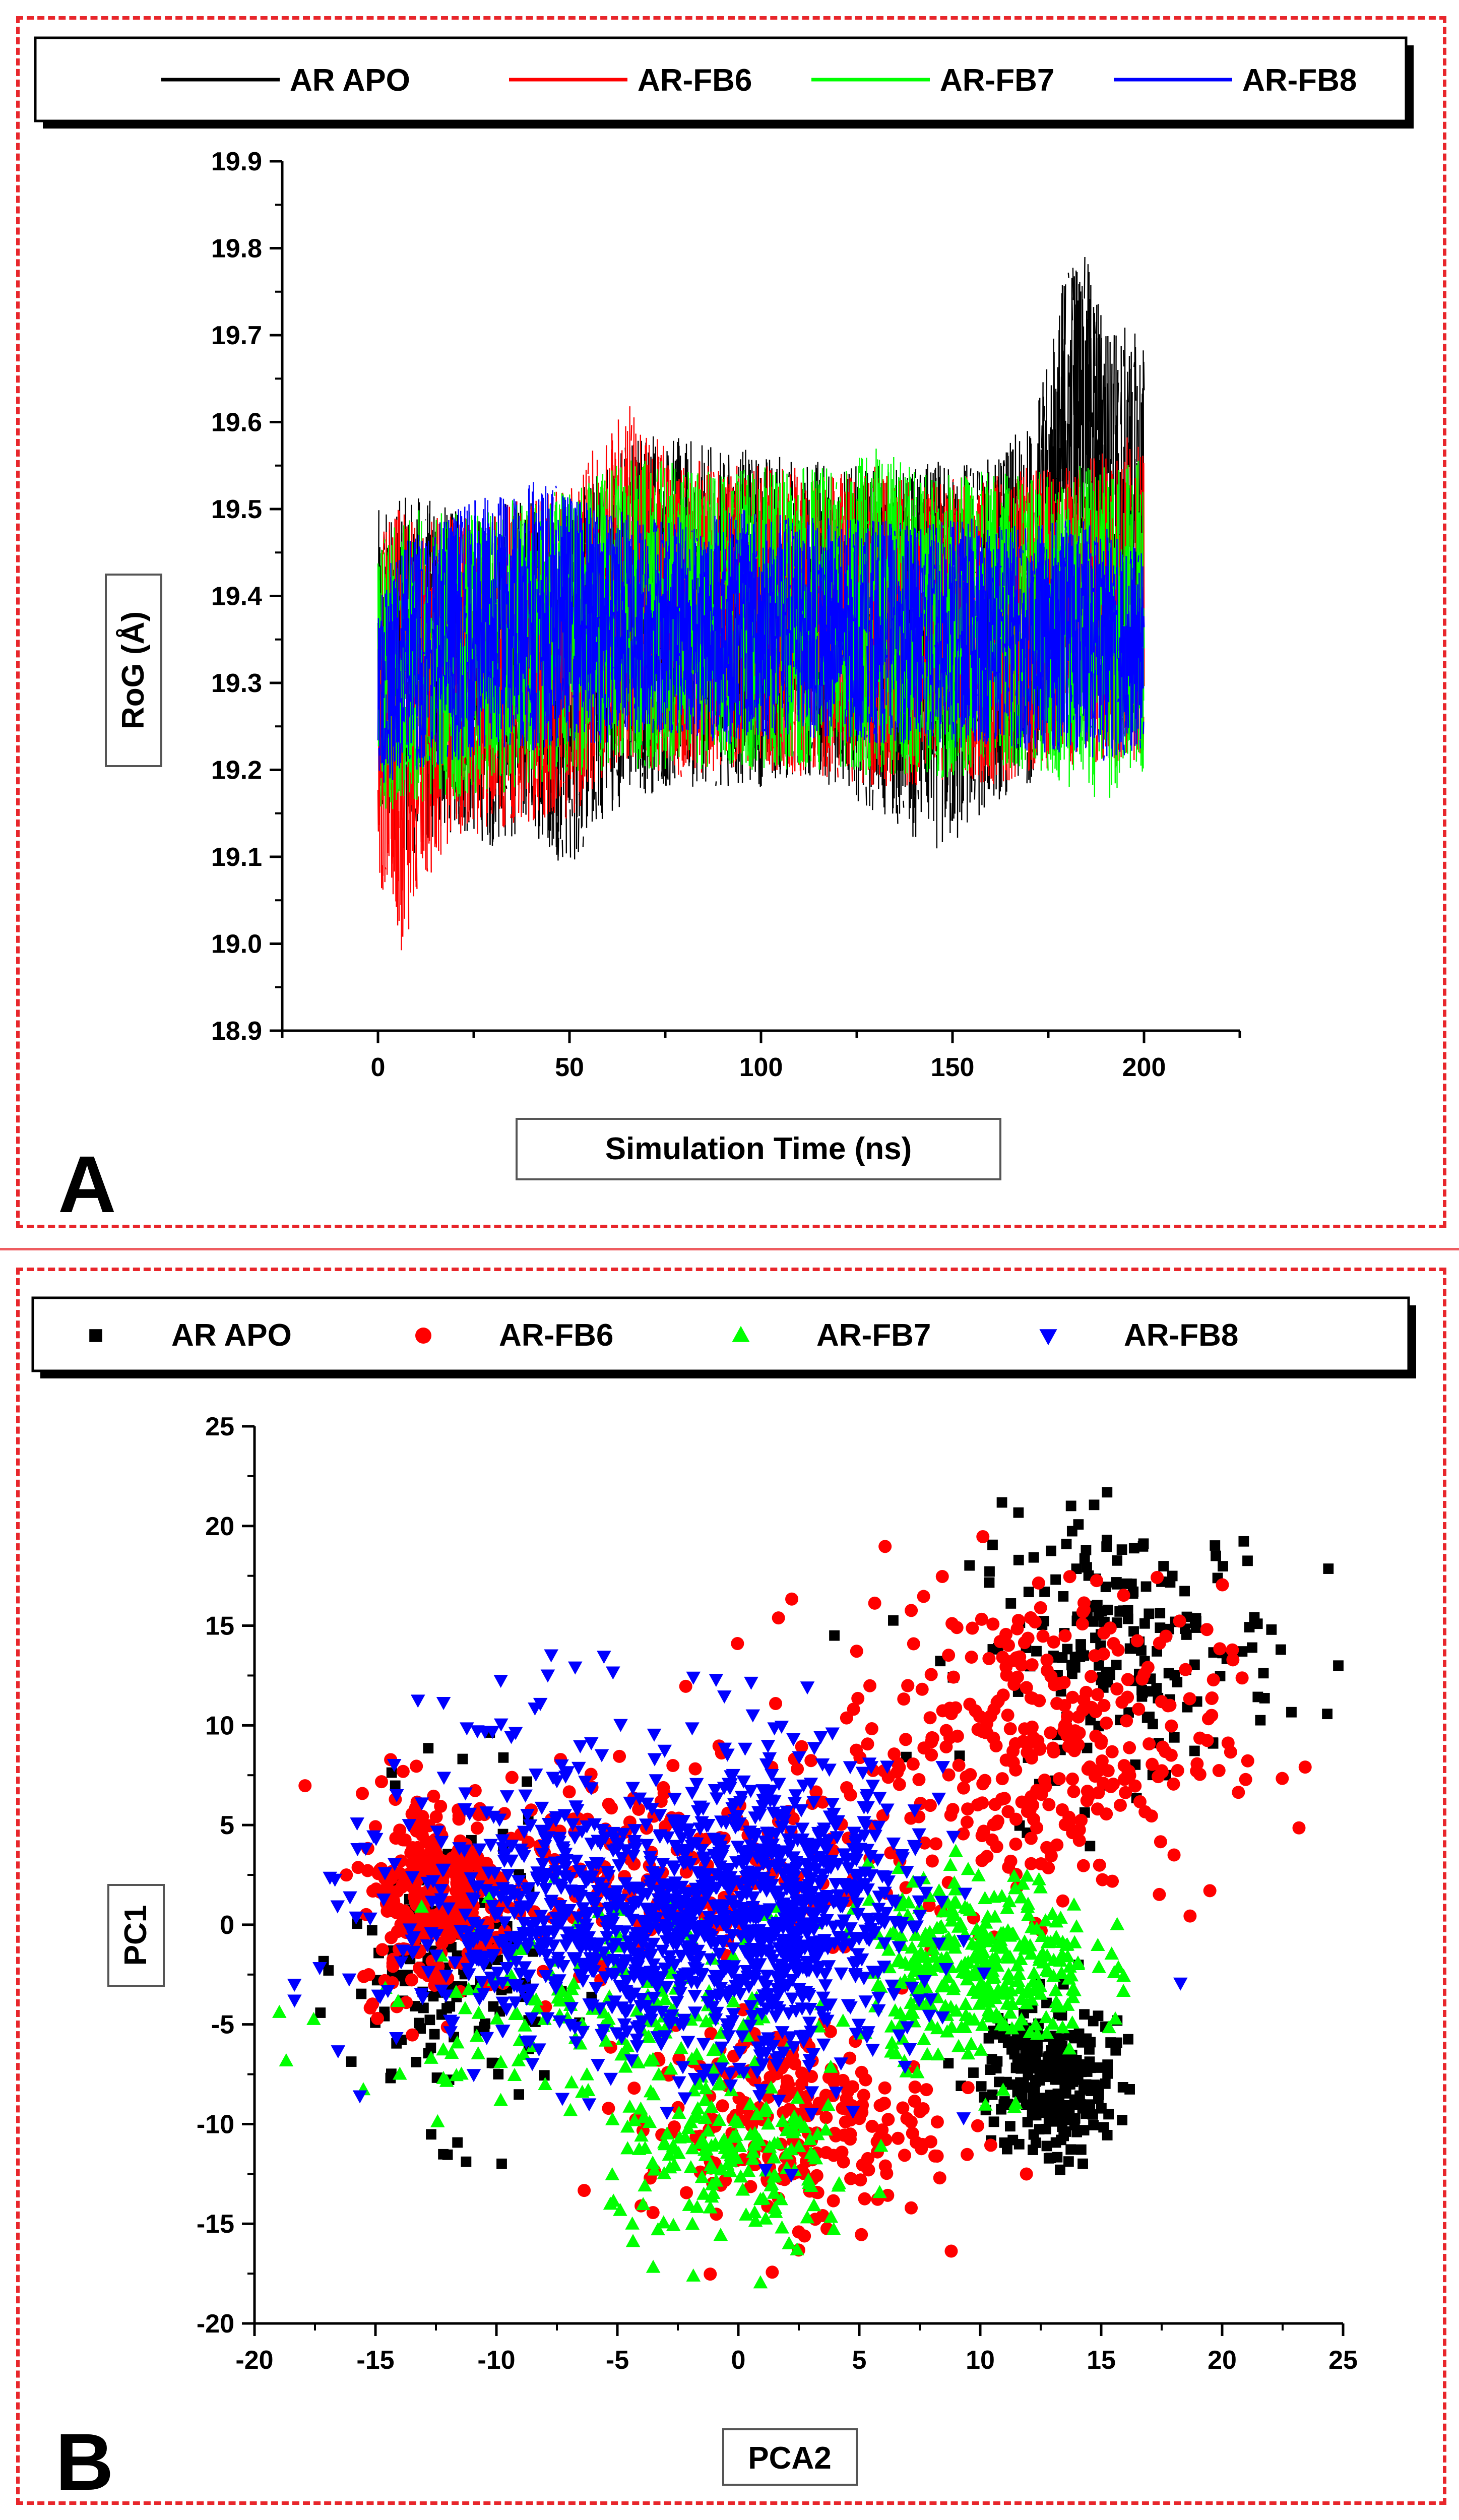 The image size is (1459, 2520). I want to click on y-tick-label: 19.6, so click(236, 422).